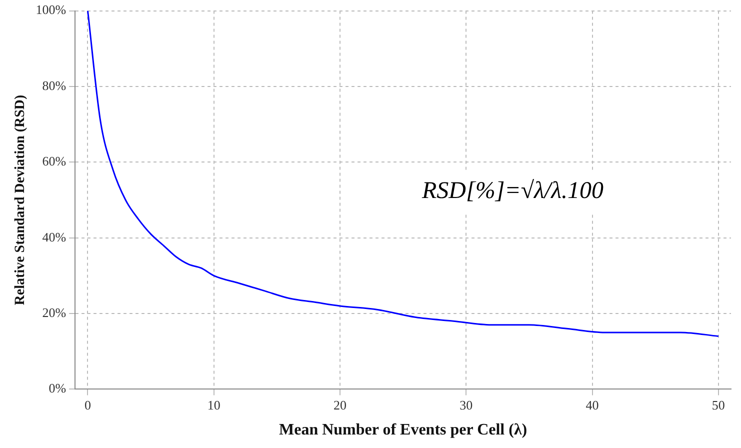 This screenshot has height=448, width=741. What do you see at coordinates (403, 430) in the screenshot?
I see `x-axis-title: Mean Number of Events per Cell (λ)` at bounding box center [403, 430].